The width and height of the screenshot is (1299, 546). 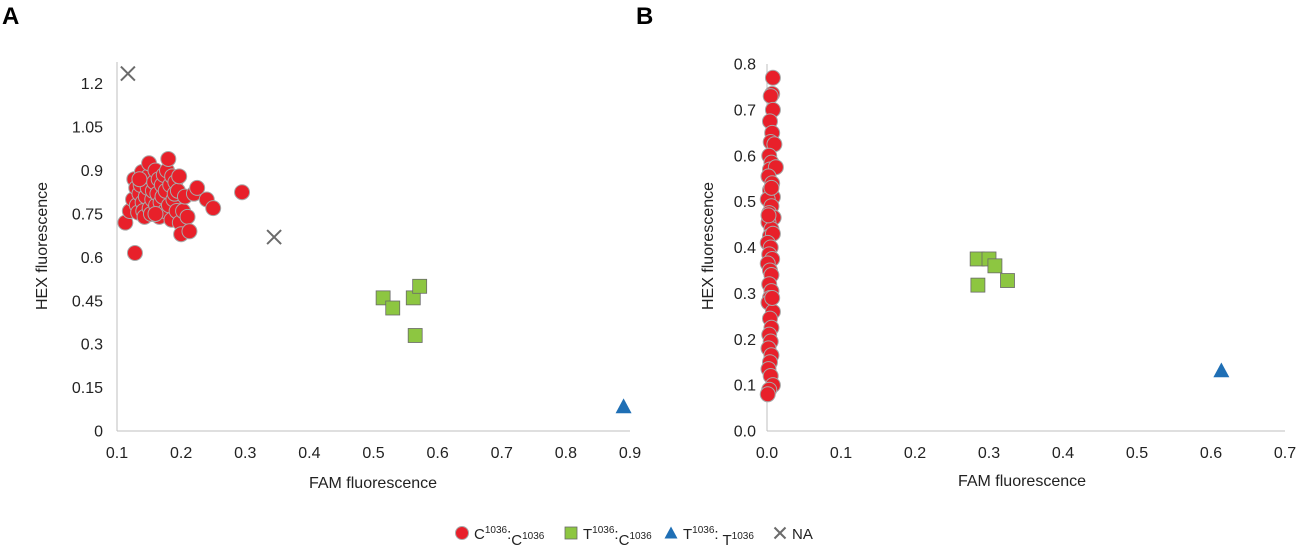 I want to click on y-tick-label: 0.2, so click(x=745, y=340).